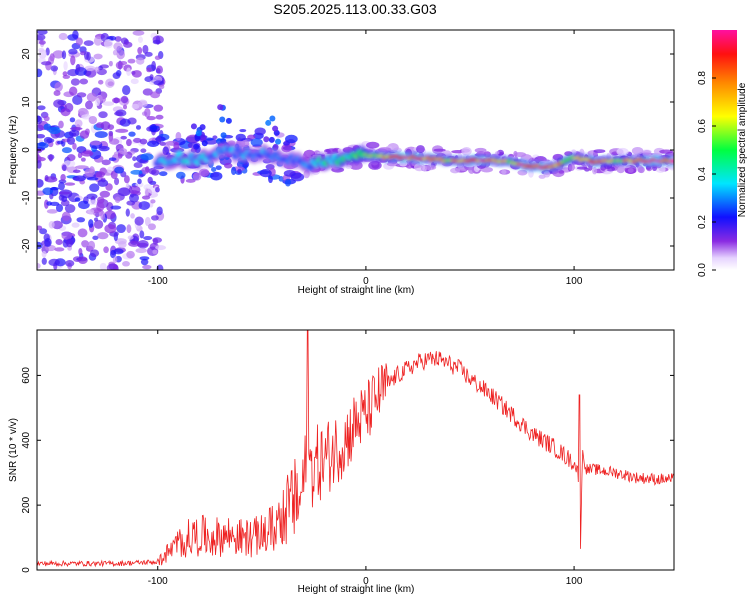 This screenshot has height=600, width=750. Describe the element at coordinates (702, 126) in the screenshot. I see `colorbar-tick-label: 0.6` at that location.